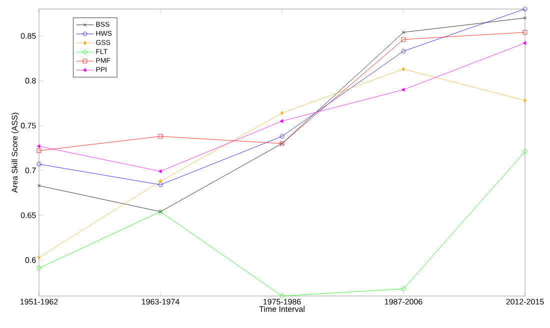 The height and width of the screenshot is (328, 550). I want to click on x-axis-title: Time Interval, so click(281, 309).